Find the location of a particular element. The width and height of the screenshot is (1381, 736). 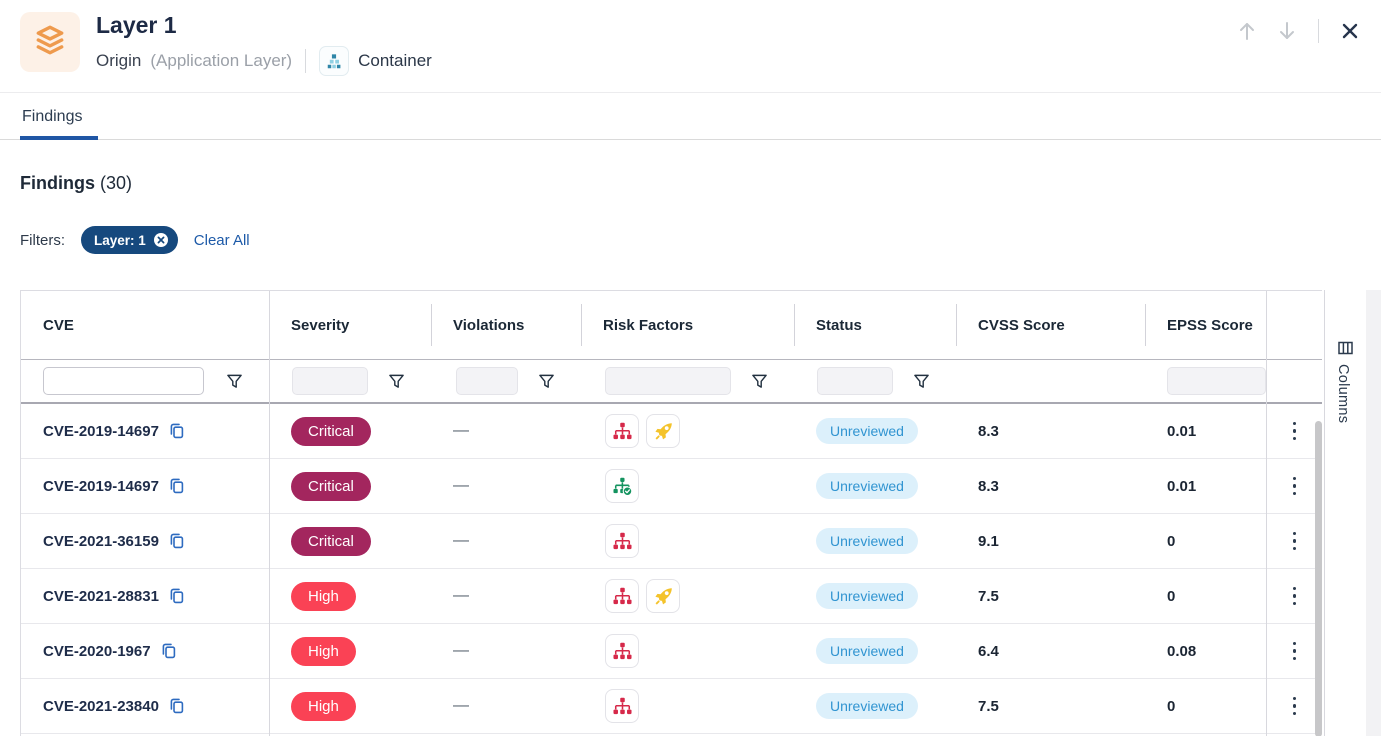

table-row: CVE-2021-28831 High — Unreviewed 7.5 is located at coordinates (671, 596).